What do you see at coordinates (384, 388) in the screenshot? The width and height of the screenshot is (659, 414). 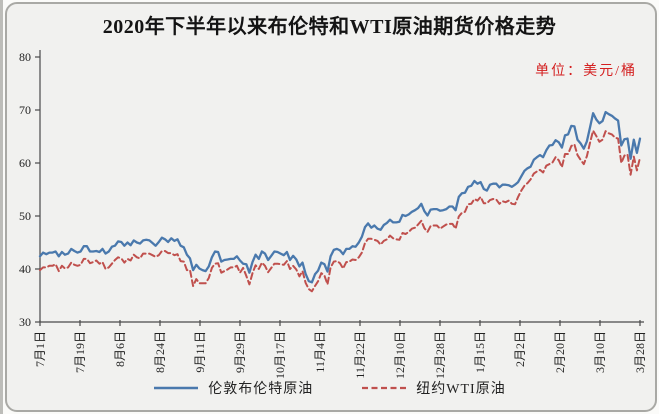 I see `legend-swatch-wti-line` at bounding box center [384, 388].